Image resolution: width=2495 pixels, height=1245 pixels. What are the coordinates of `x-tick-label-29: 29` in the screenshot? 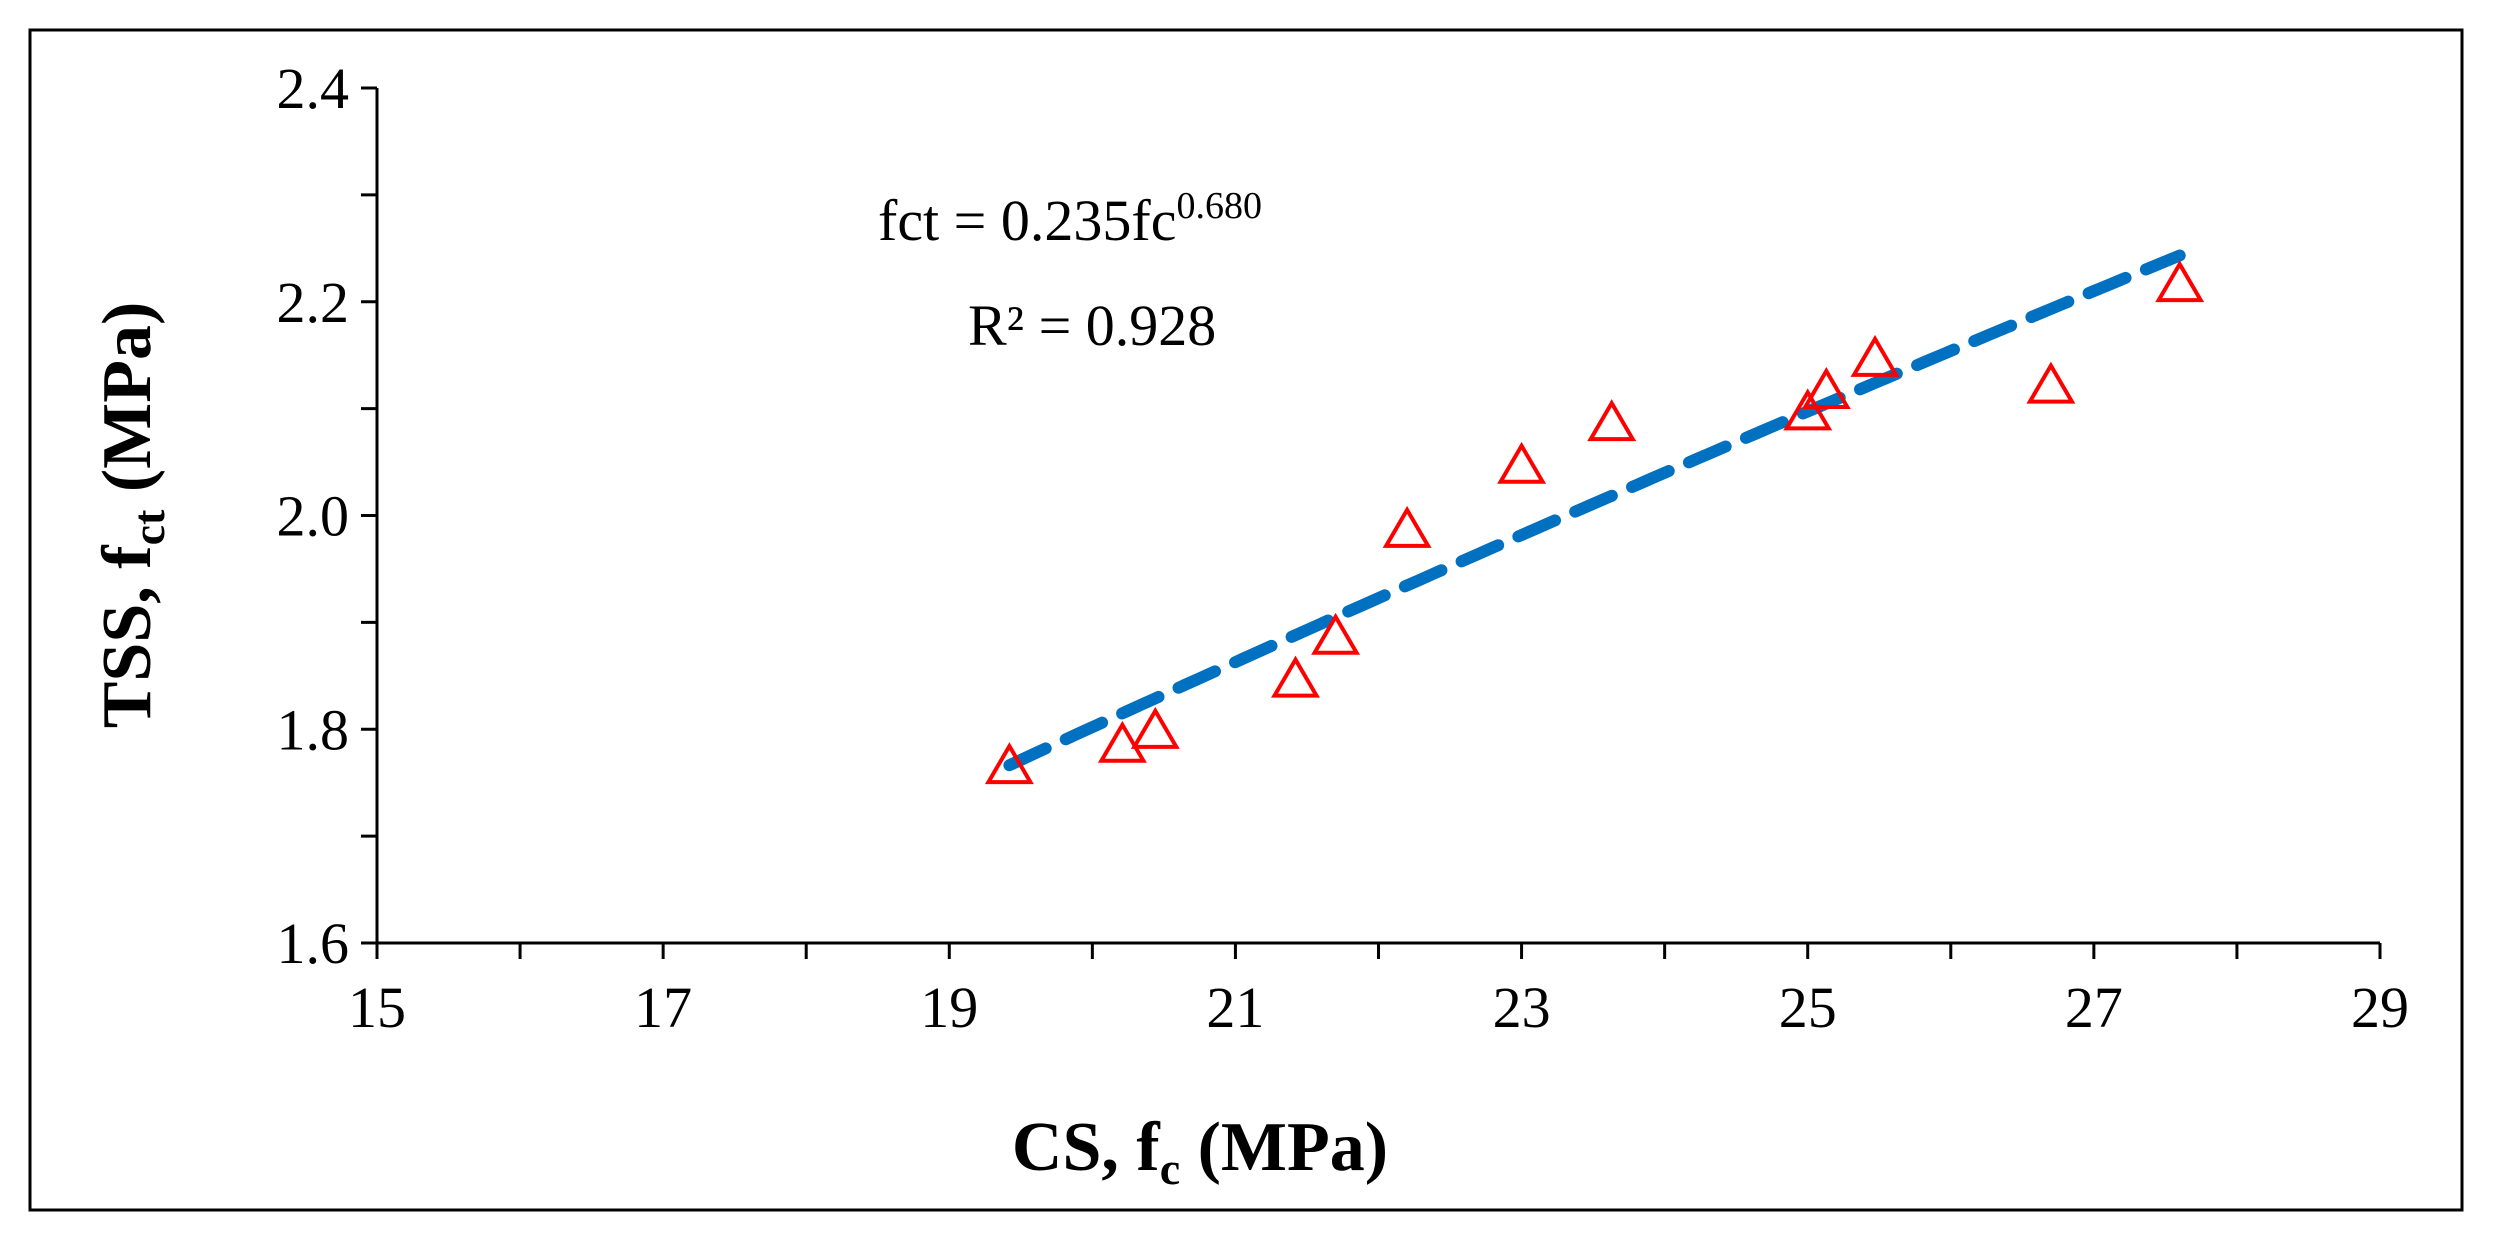 It's located at (2380, 1007).